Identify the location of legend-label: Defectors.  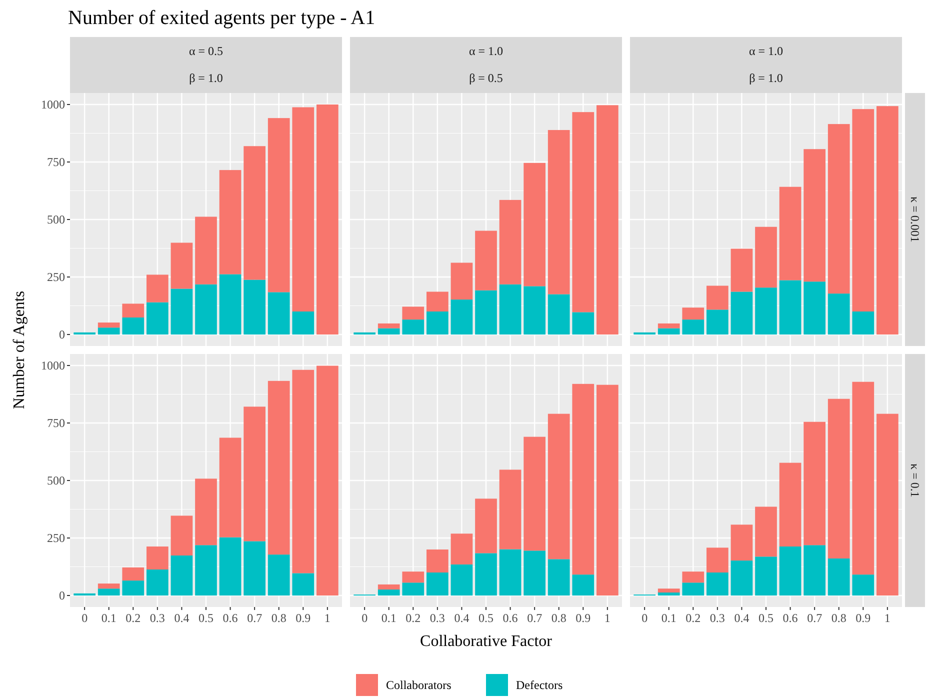
(539, 685).